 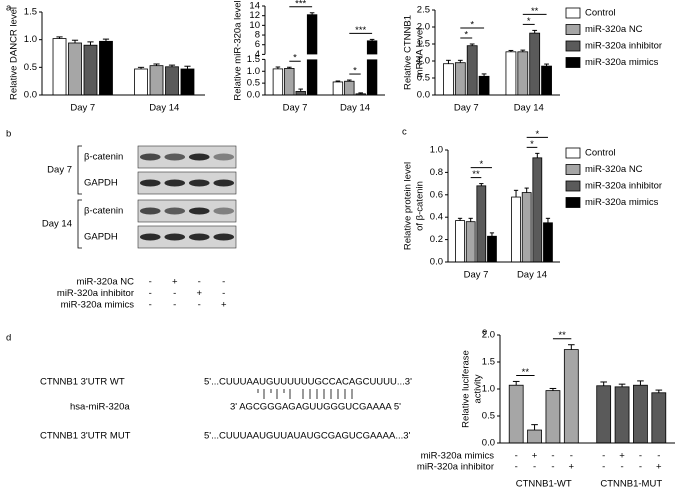 I want to click on pairing-lines, so click(x=305, y=394).